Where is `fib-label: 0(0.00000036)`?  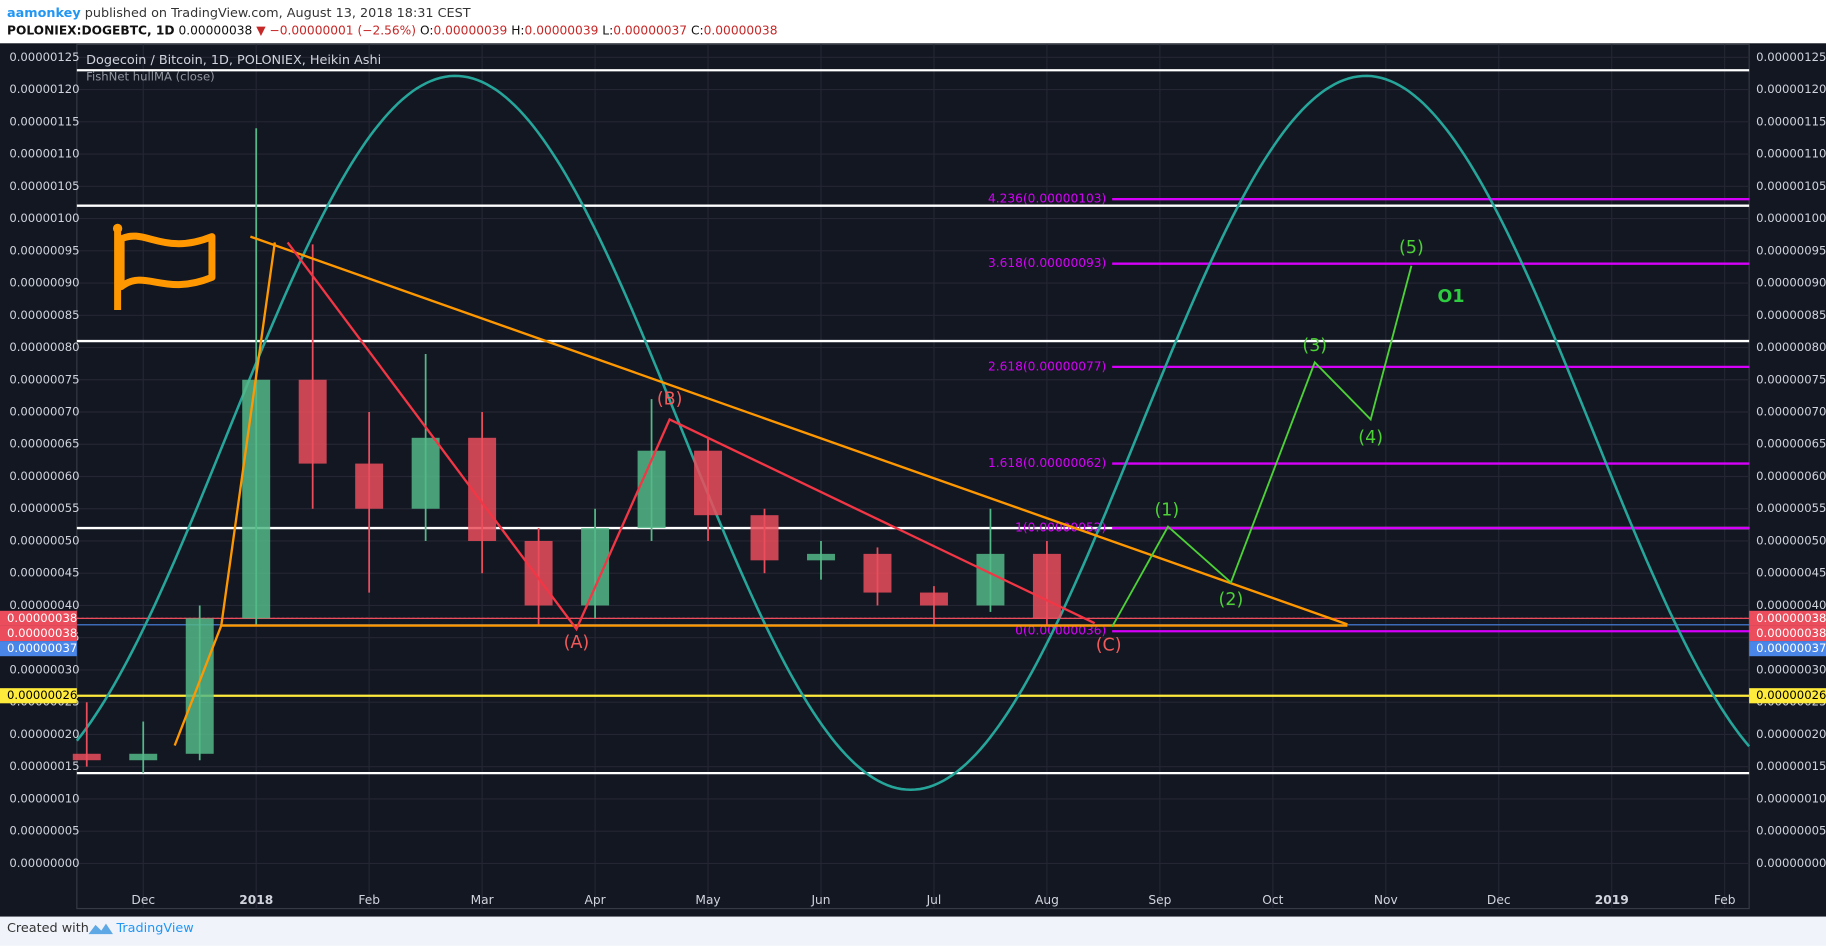
fib-label: 0(0.00000036) is located at coordinates (1060, 631).